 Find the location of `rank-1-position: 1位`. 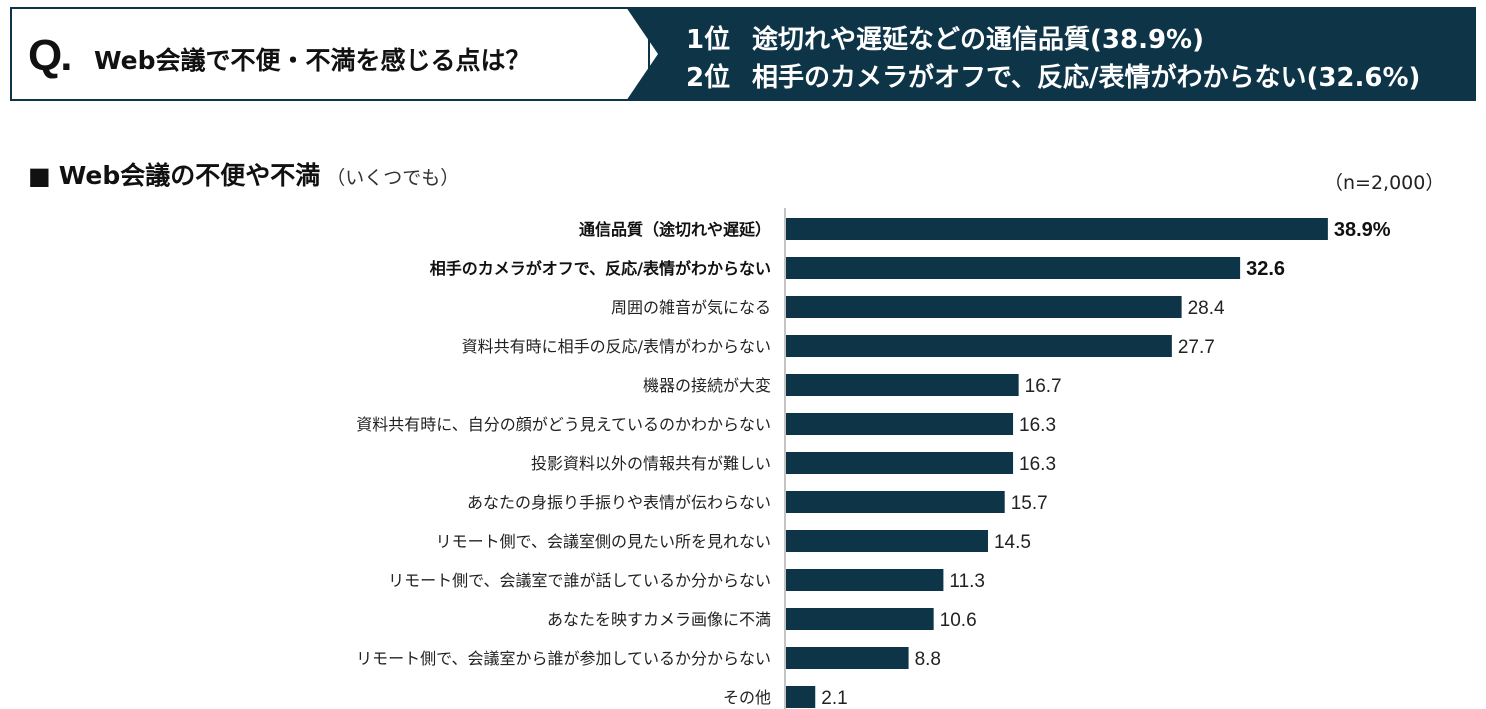

rank-1-position: 1位 is located at coordinates (708, 40).